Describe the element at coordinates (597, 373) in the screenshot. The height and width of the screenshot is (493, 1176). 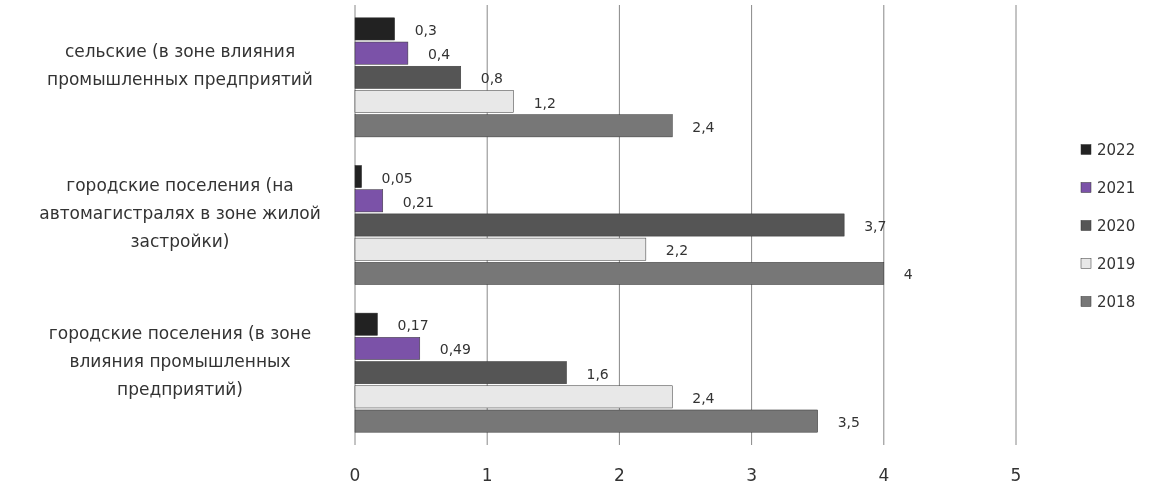
I see `data-label: 1,6` at that location.